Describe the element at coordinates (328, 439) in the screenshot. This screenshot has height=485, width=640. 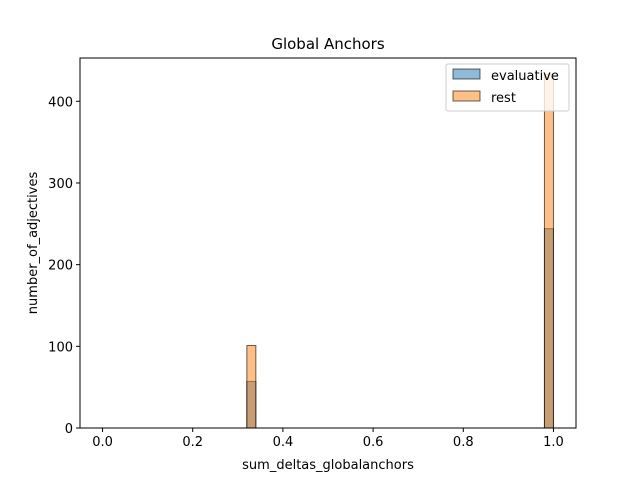
I see `x-axis-ticks: 0.0 0.2 0.4 0.6 0.8 1.0` at that location.